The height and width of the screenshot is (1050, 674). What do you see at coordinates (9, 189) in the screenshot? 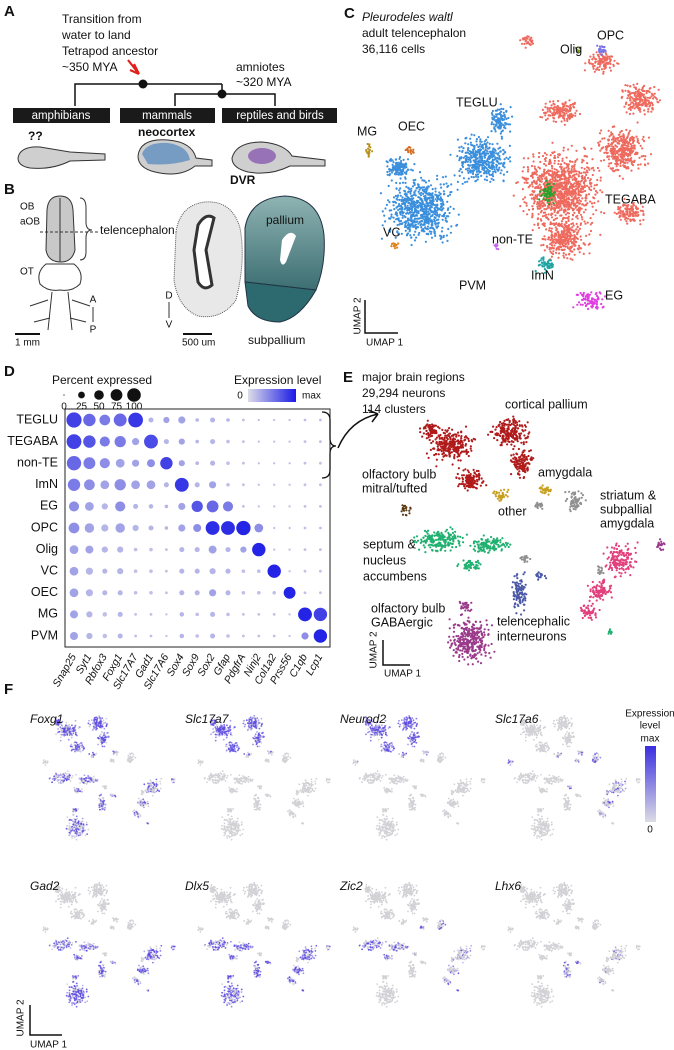
I see `panel-label: B` at bounding box center [9, 189].